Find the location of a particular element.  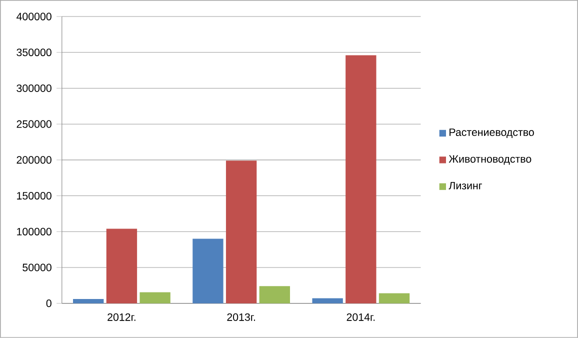

y-tick-label: 100000 is located at coordinates (34, 232).